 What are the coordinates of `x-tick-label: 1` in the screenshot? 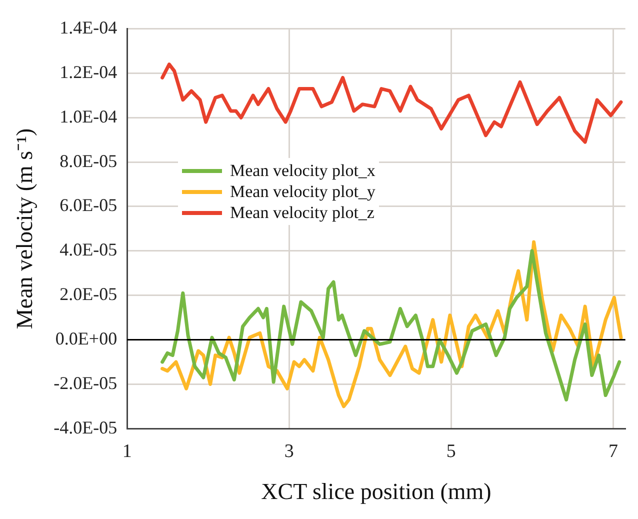 It's located at (127, 451).